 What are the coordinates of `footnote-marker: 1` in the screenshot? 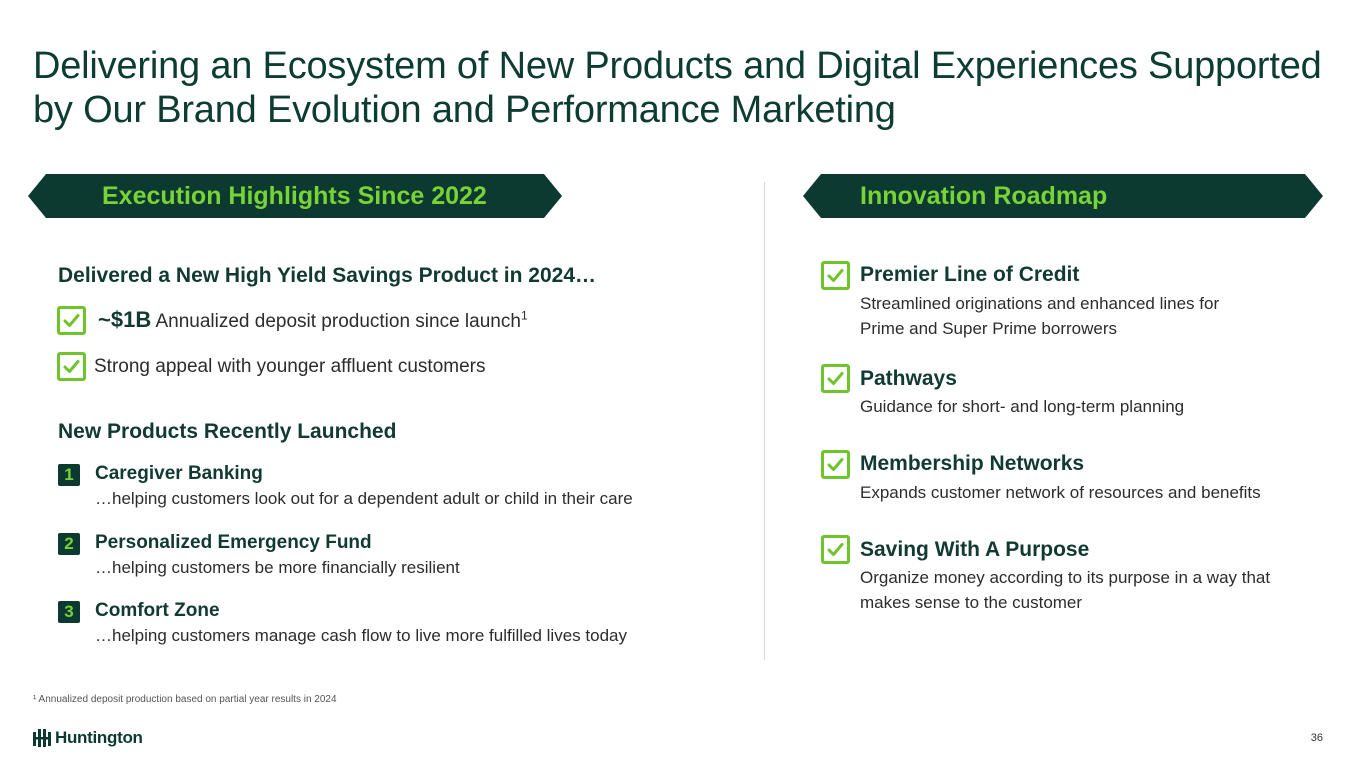 It's located at (524, 315).